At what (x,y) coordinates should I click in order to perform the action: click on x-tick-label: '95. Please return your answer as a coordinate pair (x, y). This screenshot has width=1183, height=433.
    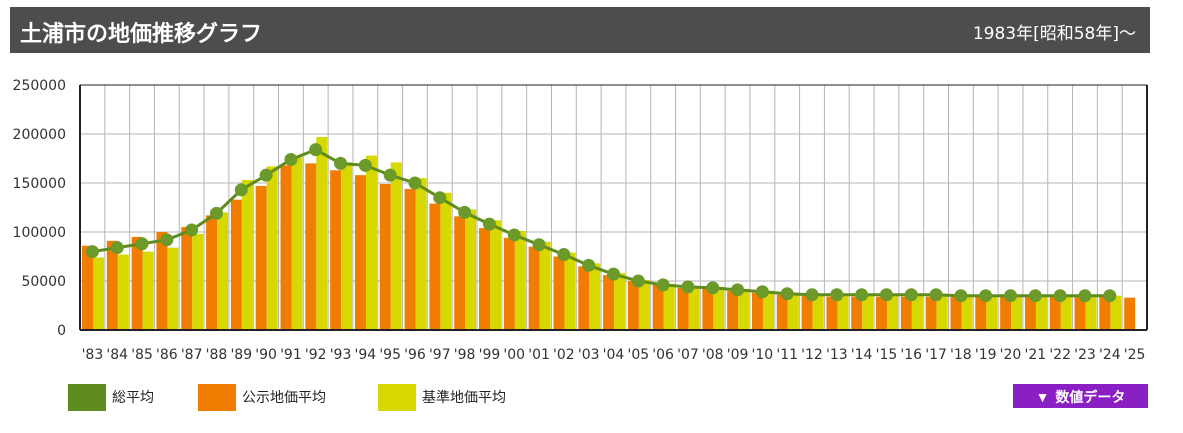
    Looking at the image, I should click on (390, 355).